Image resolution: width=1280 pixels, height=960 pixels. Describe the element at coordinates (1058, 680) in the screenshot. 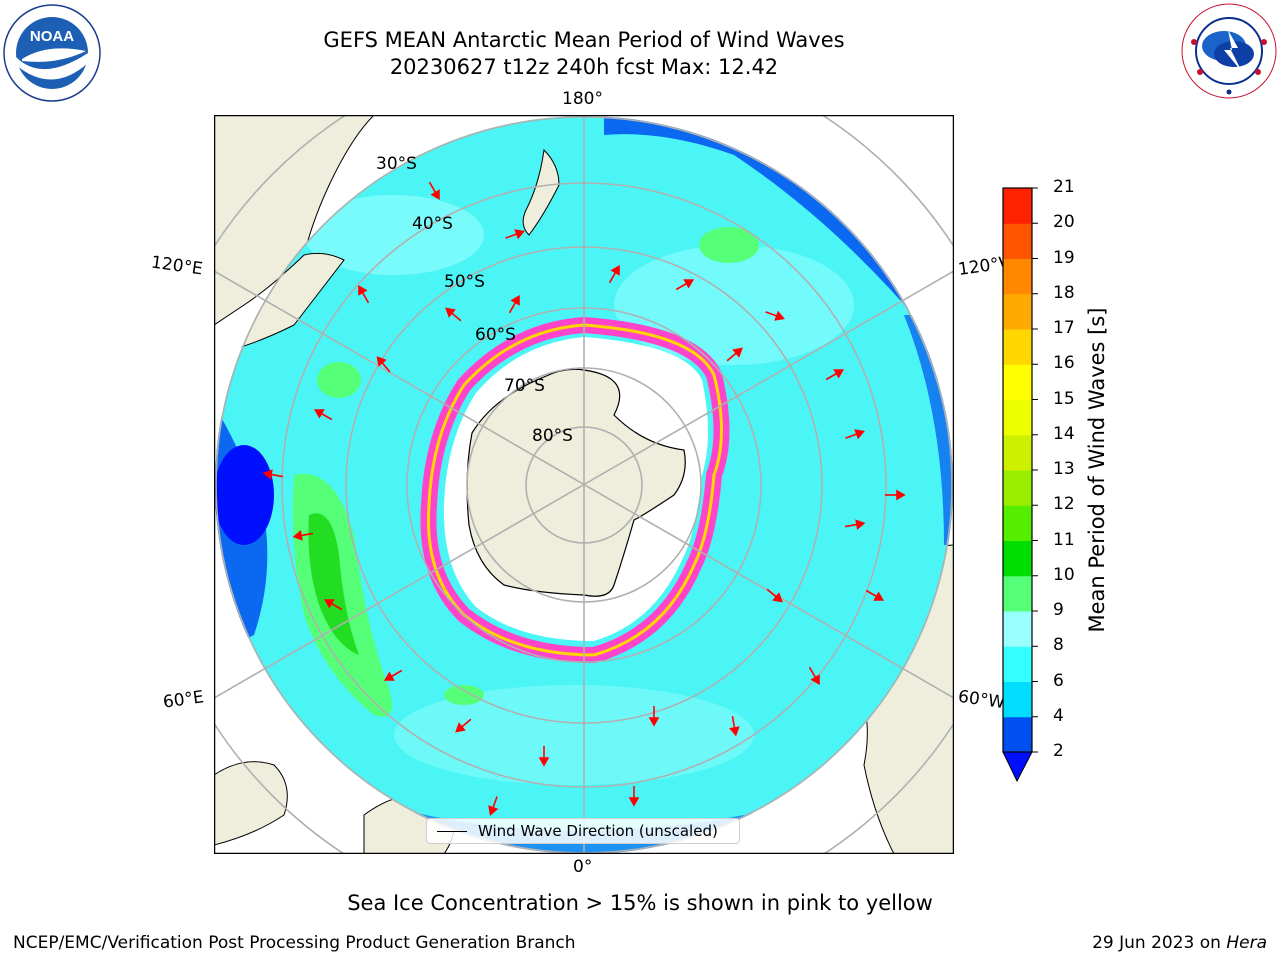

I see `colorbar-tick-label: 6` at that location.